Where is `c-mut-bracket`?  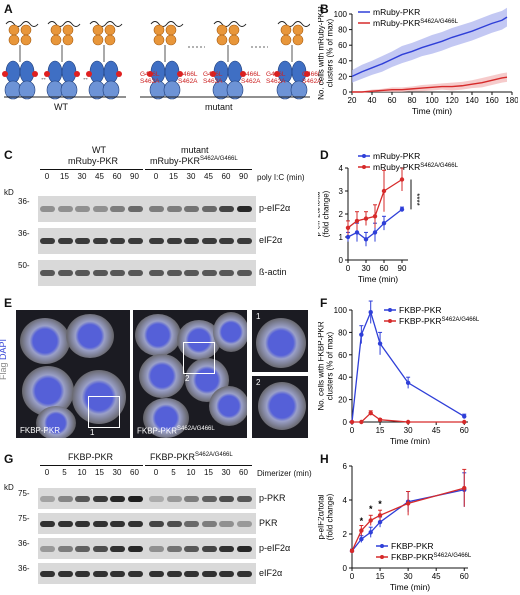
c-mut-bracket is located at coordinates (198, 169).